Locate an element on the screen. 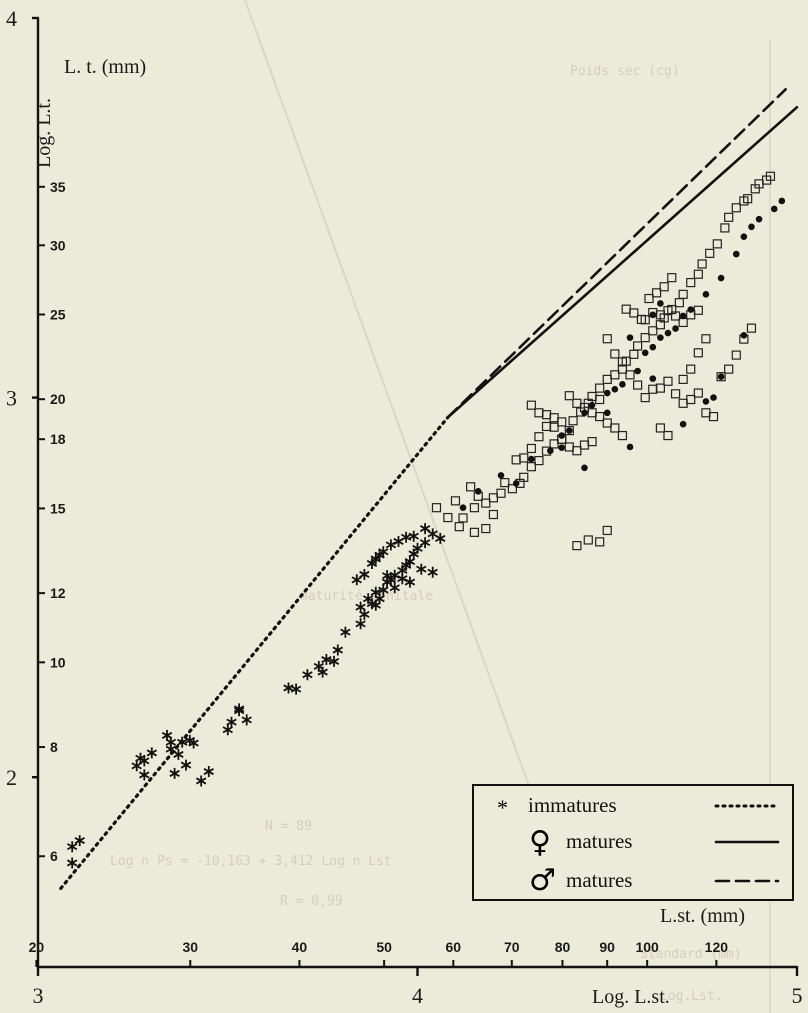 This screenshot has width=808, height=1013. legend-label-immatures: immatures is located at coordinates (572, 805).